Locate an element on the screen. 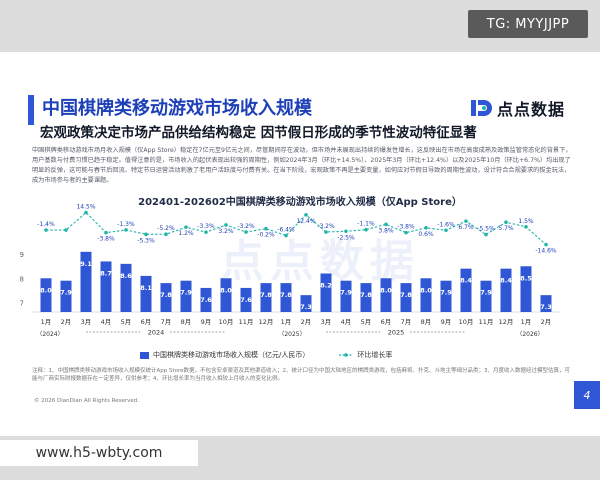  logo-text: 点点数据 is located at coordinates (531, 109).